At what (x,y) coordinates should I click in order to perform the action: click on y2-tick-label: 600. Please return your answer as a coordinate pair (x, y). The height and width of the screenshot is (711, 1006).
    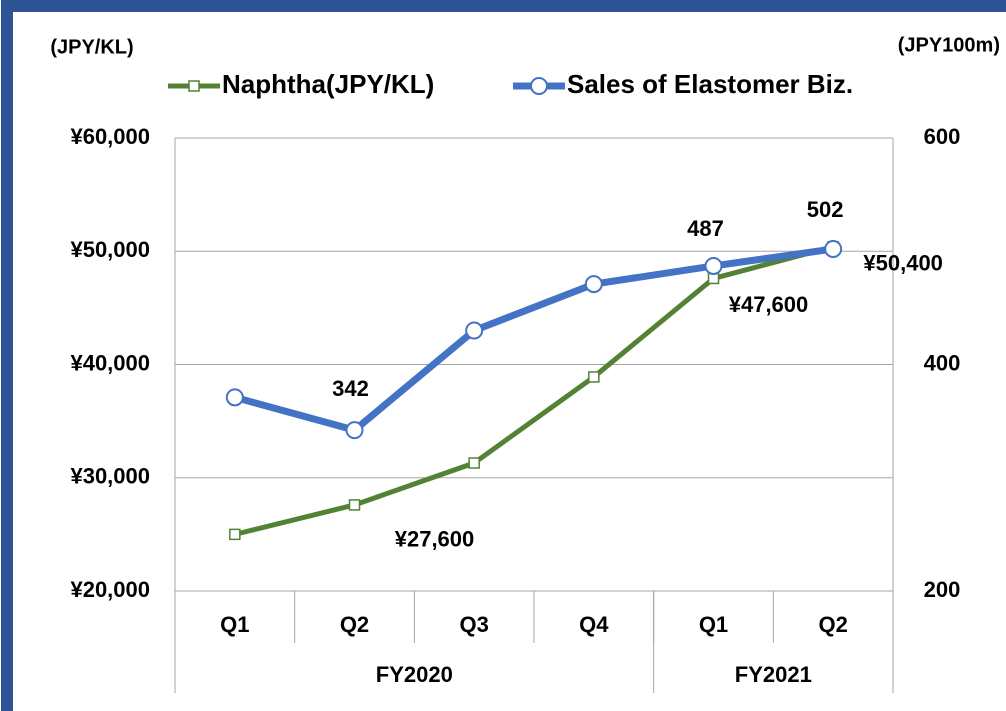
    Looking at the image, I should click on (942, 136).